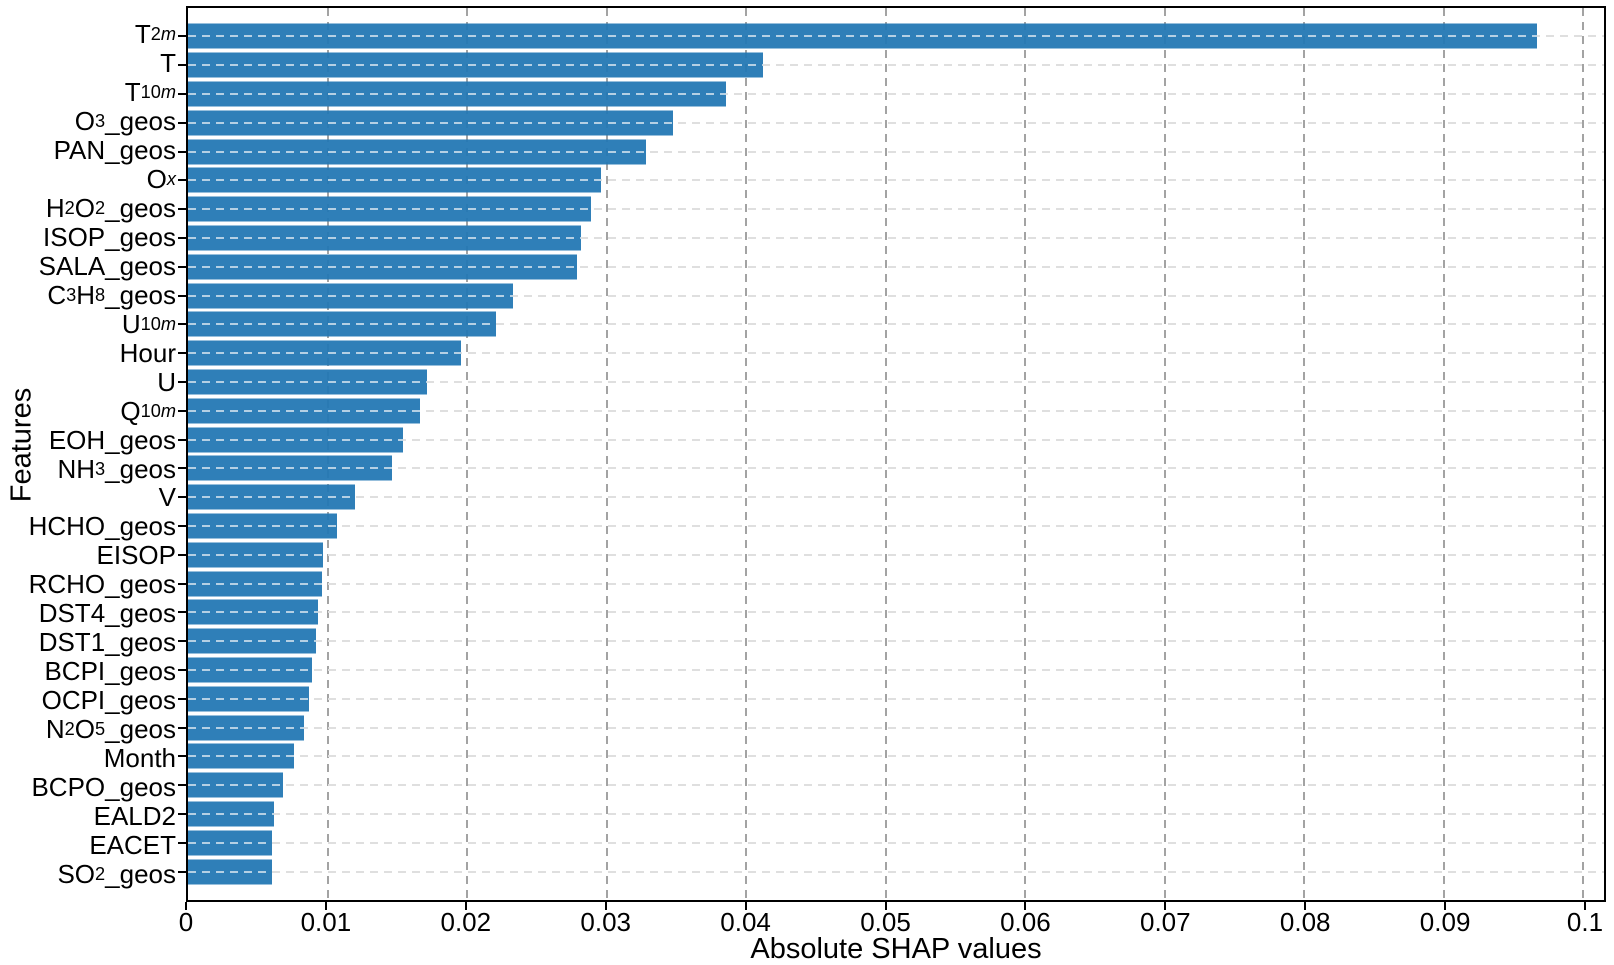 The image size is (1614, 965). Describe the element at coordinates (466, 922) in the screenshot. I see `x-tick-label: 0.02` at that location.